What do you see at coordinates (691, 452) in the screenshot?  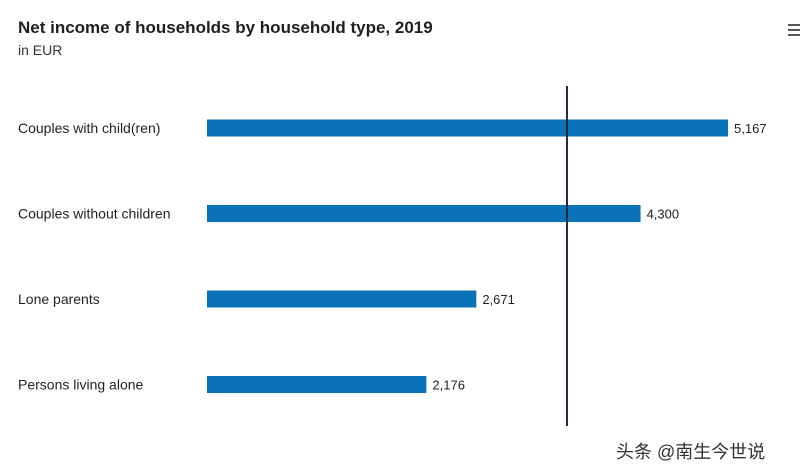 I see `watermark-text: 头条 @南生今世说` at bounding box center [691, 452].